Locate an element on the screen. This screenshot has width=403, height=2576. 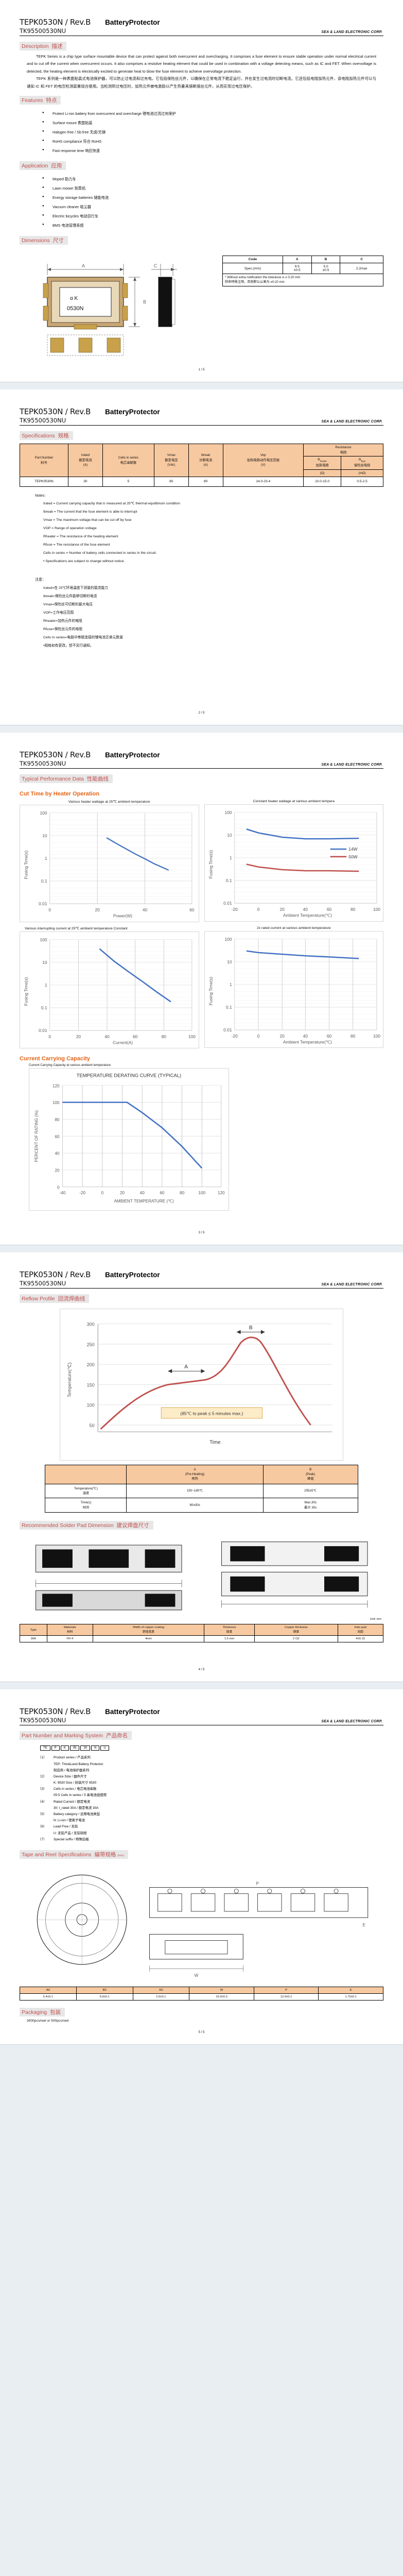
tape-reel-drawing-block: W P E is located at coordinates (202, 1922).